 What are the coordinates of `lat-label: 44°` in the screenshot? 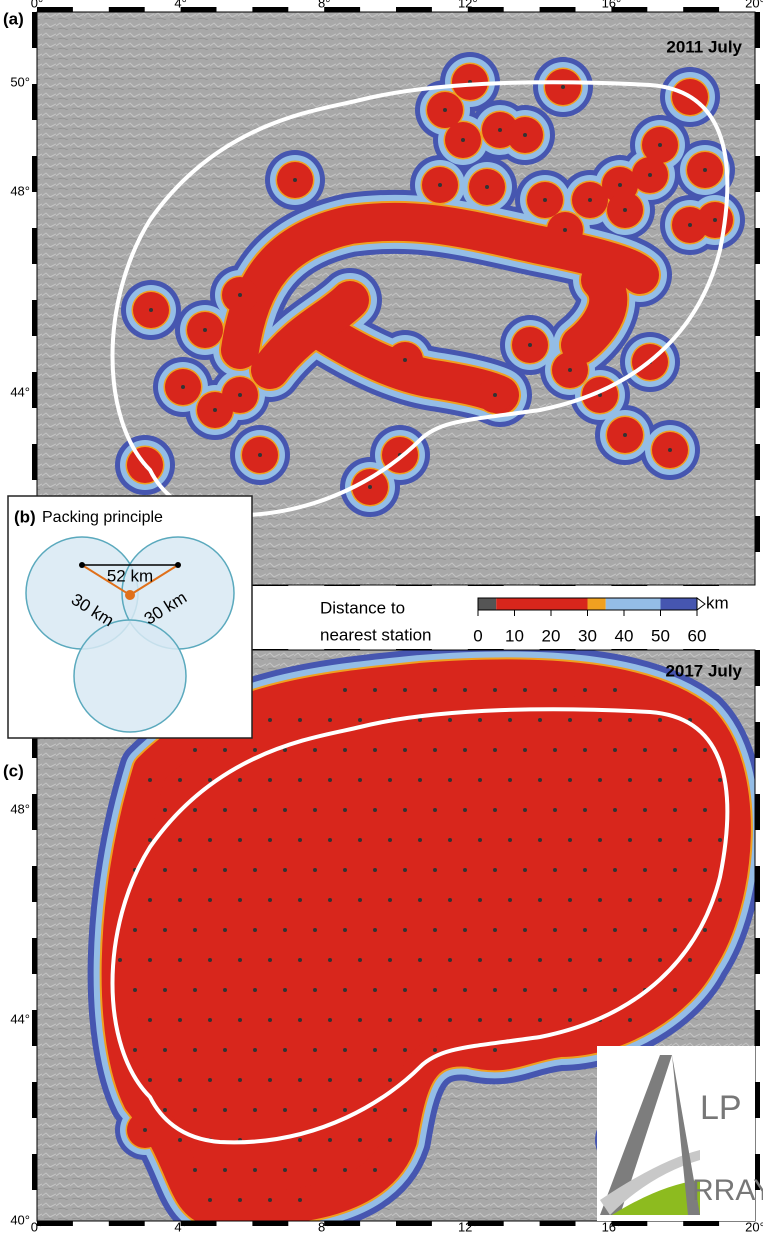 It's located at (20, 391).